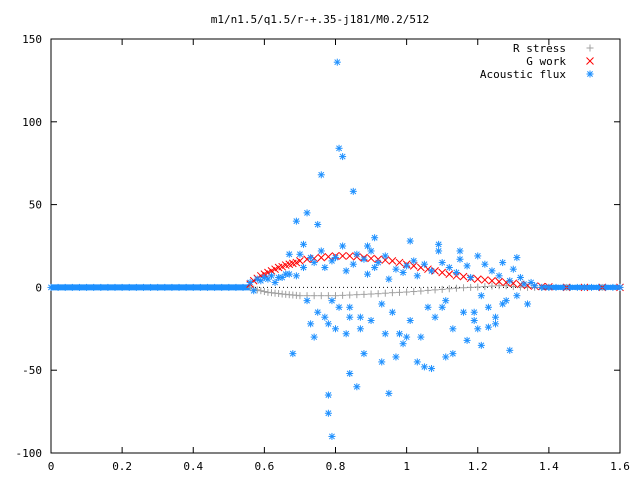  Describe the element at coordinates (38, 287) in the screenshot. I see `y-tick-label: 0` at that location.